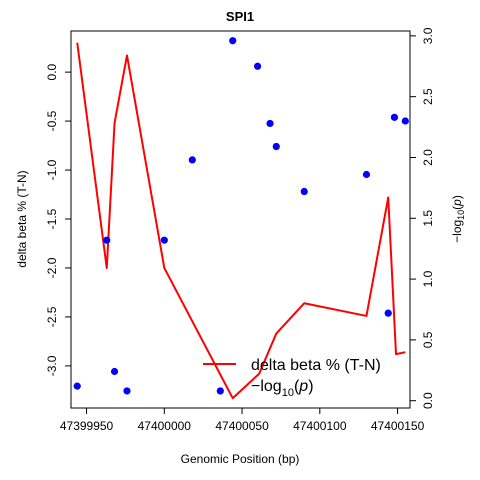 This screenshot has width=480, height=480. I want to click on legend-label-delta-beta: delta beta % (T-N), so click(316, 365).